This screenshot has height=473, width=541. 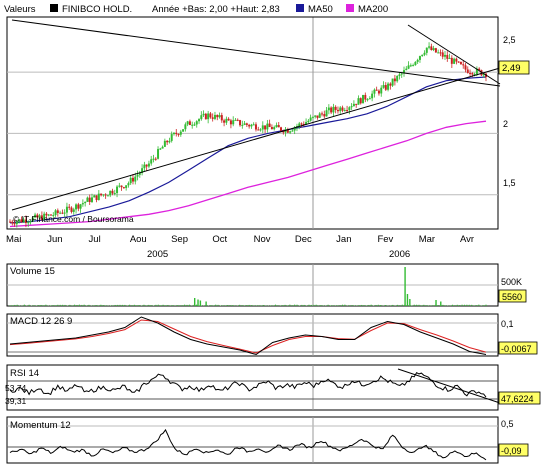 I want to click on month-label: Jul, so click(x=95, y=239).